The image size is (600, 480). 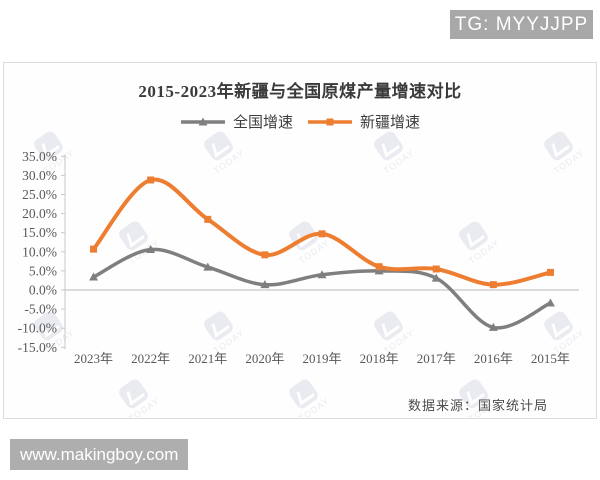 What do you see at coordinates (390, 123) in the screenshot?
I see `legend-label: 新疆增速` at bounding box center [390, 123].